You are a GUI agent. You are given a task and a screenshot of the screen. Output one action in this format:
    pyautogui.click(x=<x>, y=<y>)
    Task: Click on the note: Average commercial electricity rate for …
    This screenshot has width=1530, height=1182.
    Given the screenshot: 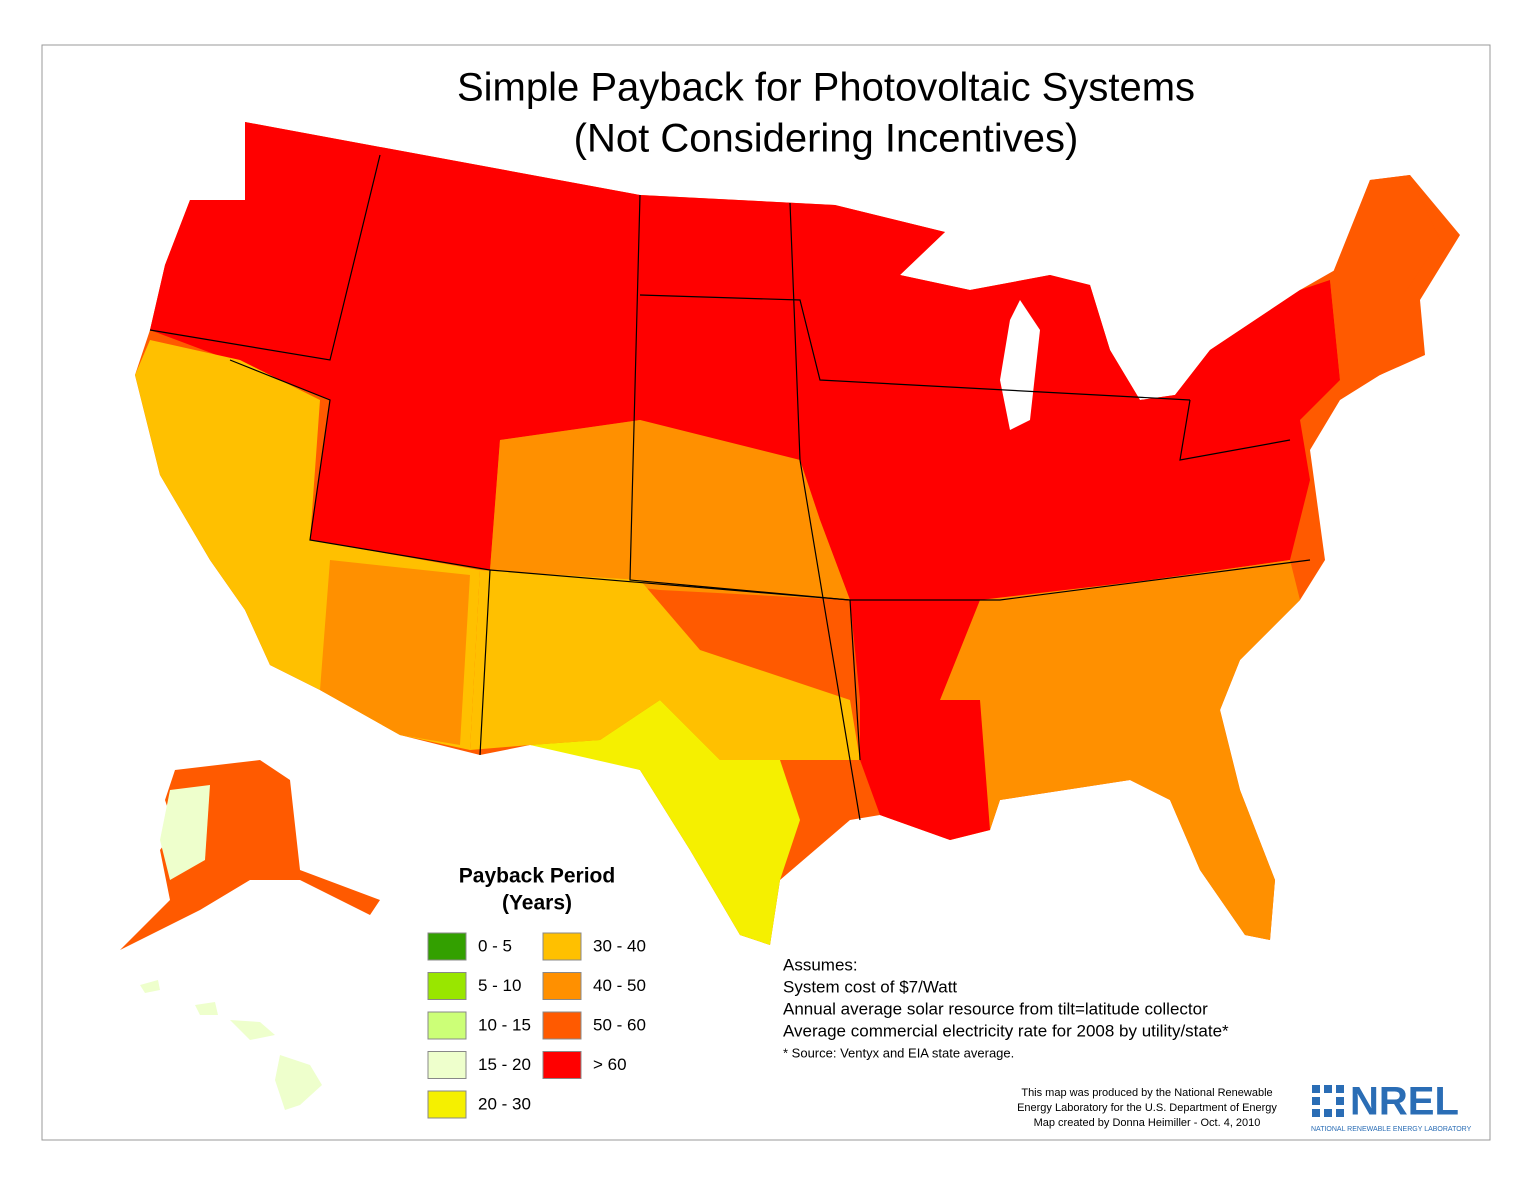 What is the action you would take?
    pyautogui.click(x=1006, y=1030)
    